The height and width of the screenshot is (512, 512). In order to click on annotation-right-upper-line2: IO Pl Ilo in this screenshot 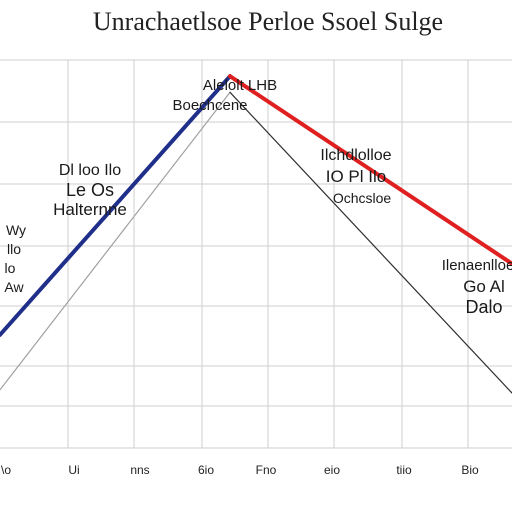, I will do `click(356, 176)`.